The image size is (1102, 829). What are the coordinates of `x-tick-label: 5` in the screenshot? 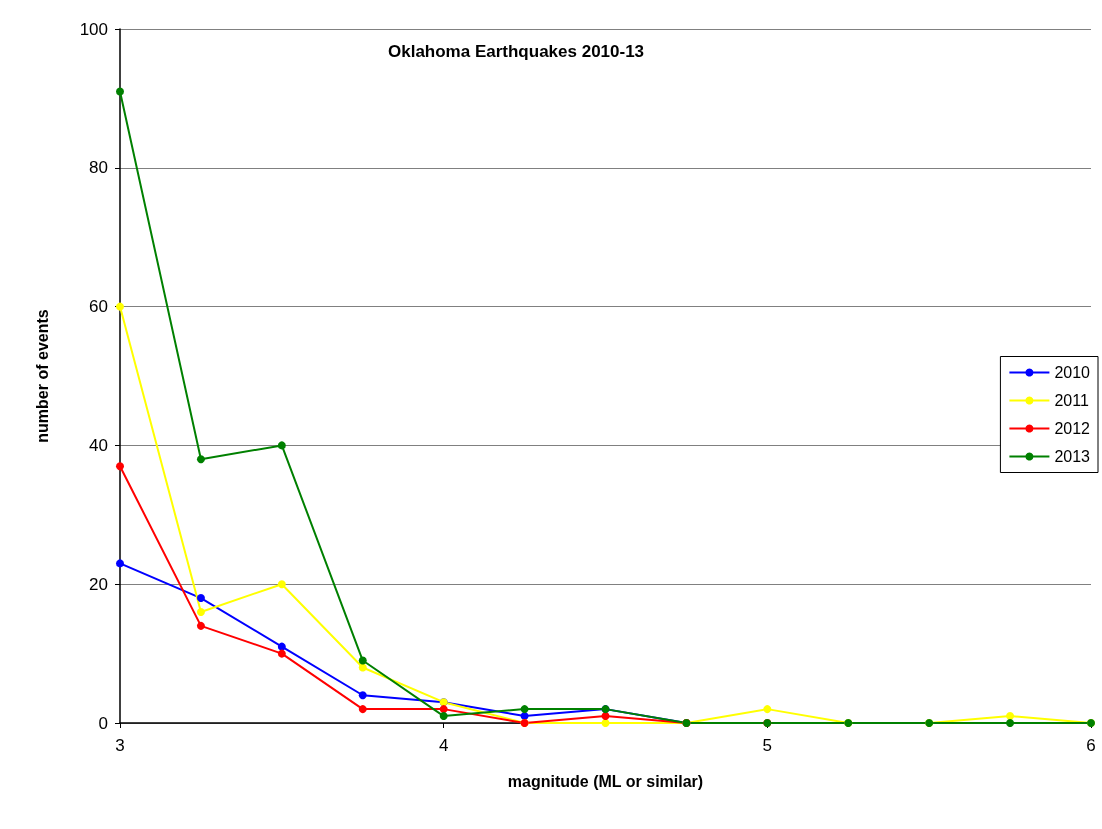 It's located at (767, 745).